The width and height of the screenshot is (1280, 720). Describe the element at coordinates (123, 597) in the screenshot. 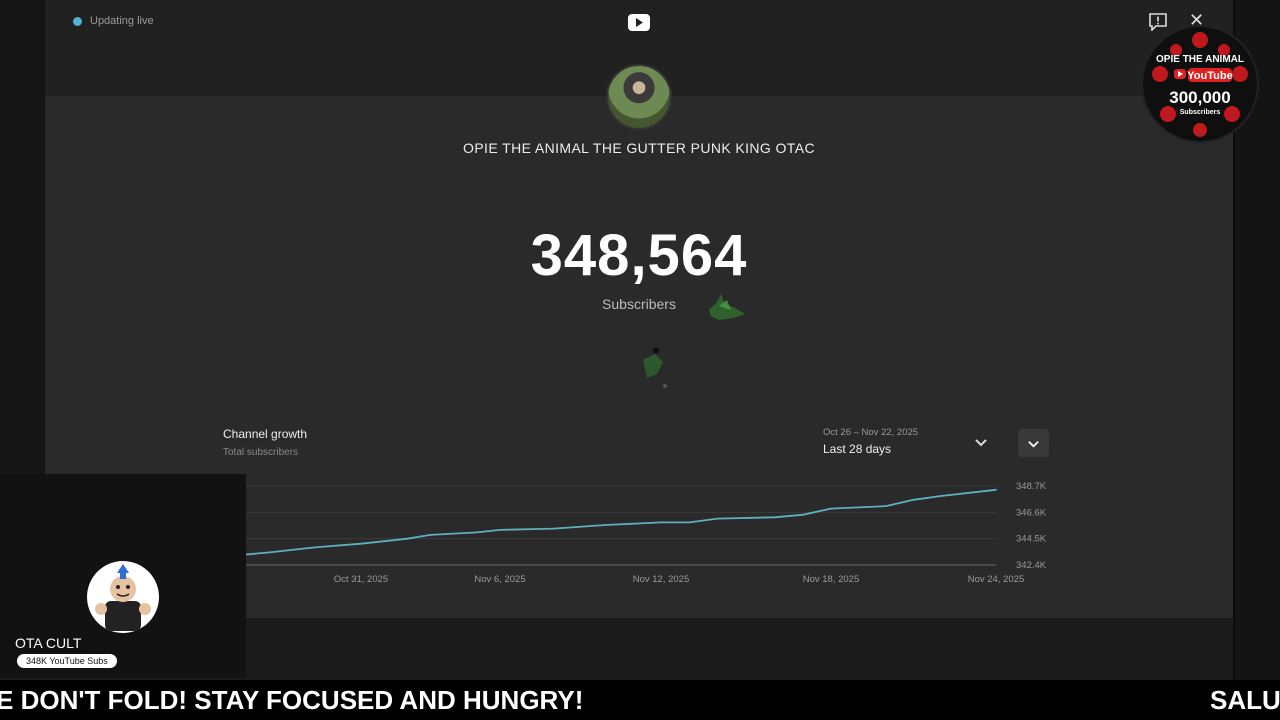

I see `streamer-avatar` at that location.